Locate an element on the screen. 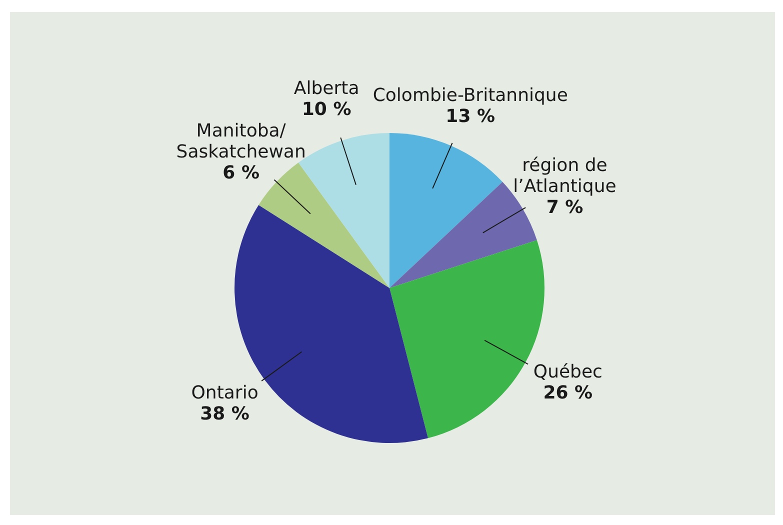  slice-label: Colombie-Britannique is located at coordinates (470, 95).